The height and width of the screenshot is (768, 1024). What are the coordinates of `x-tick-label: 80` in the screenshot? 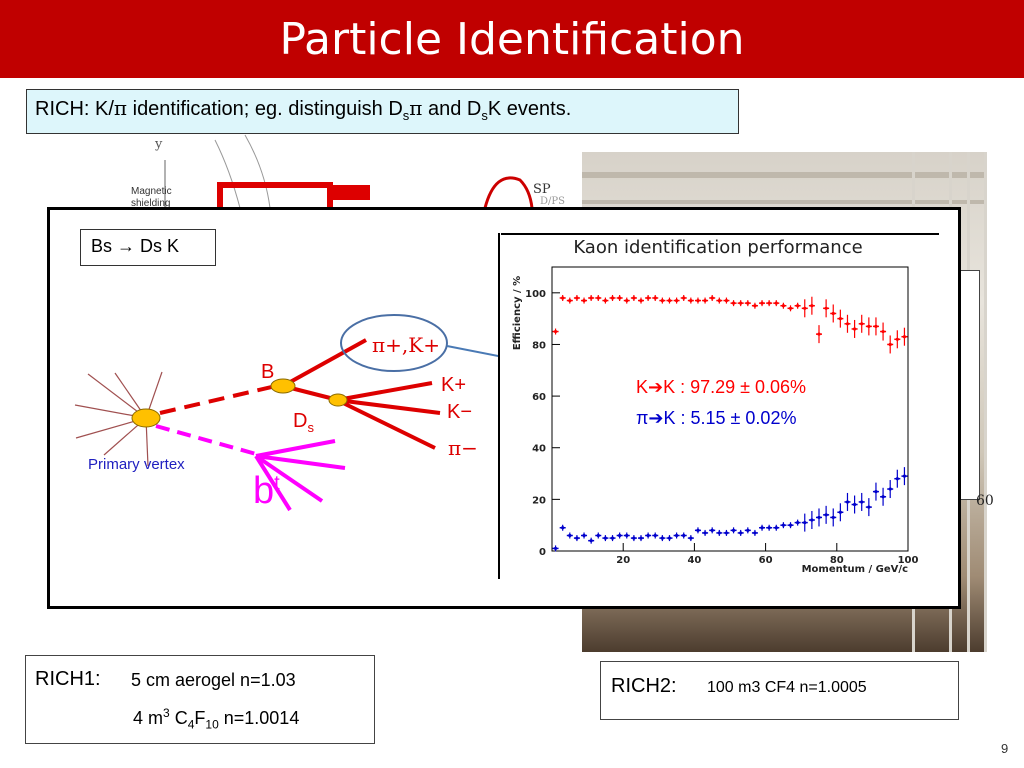 It's located at (837, 560).